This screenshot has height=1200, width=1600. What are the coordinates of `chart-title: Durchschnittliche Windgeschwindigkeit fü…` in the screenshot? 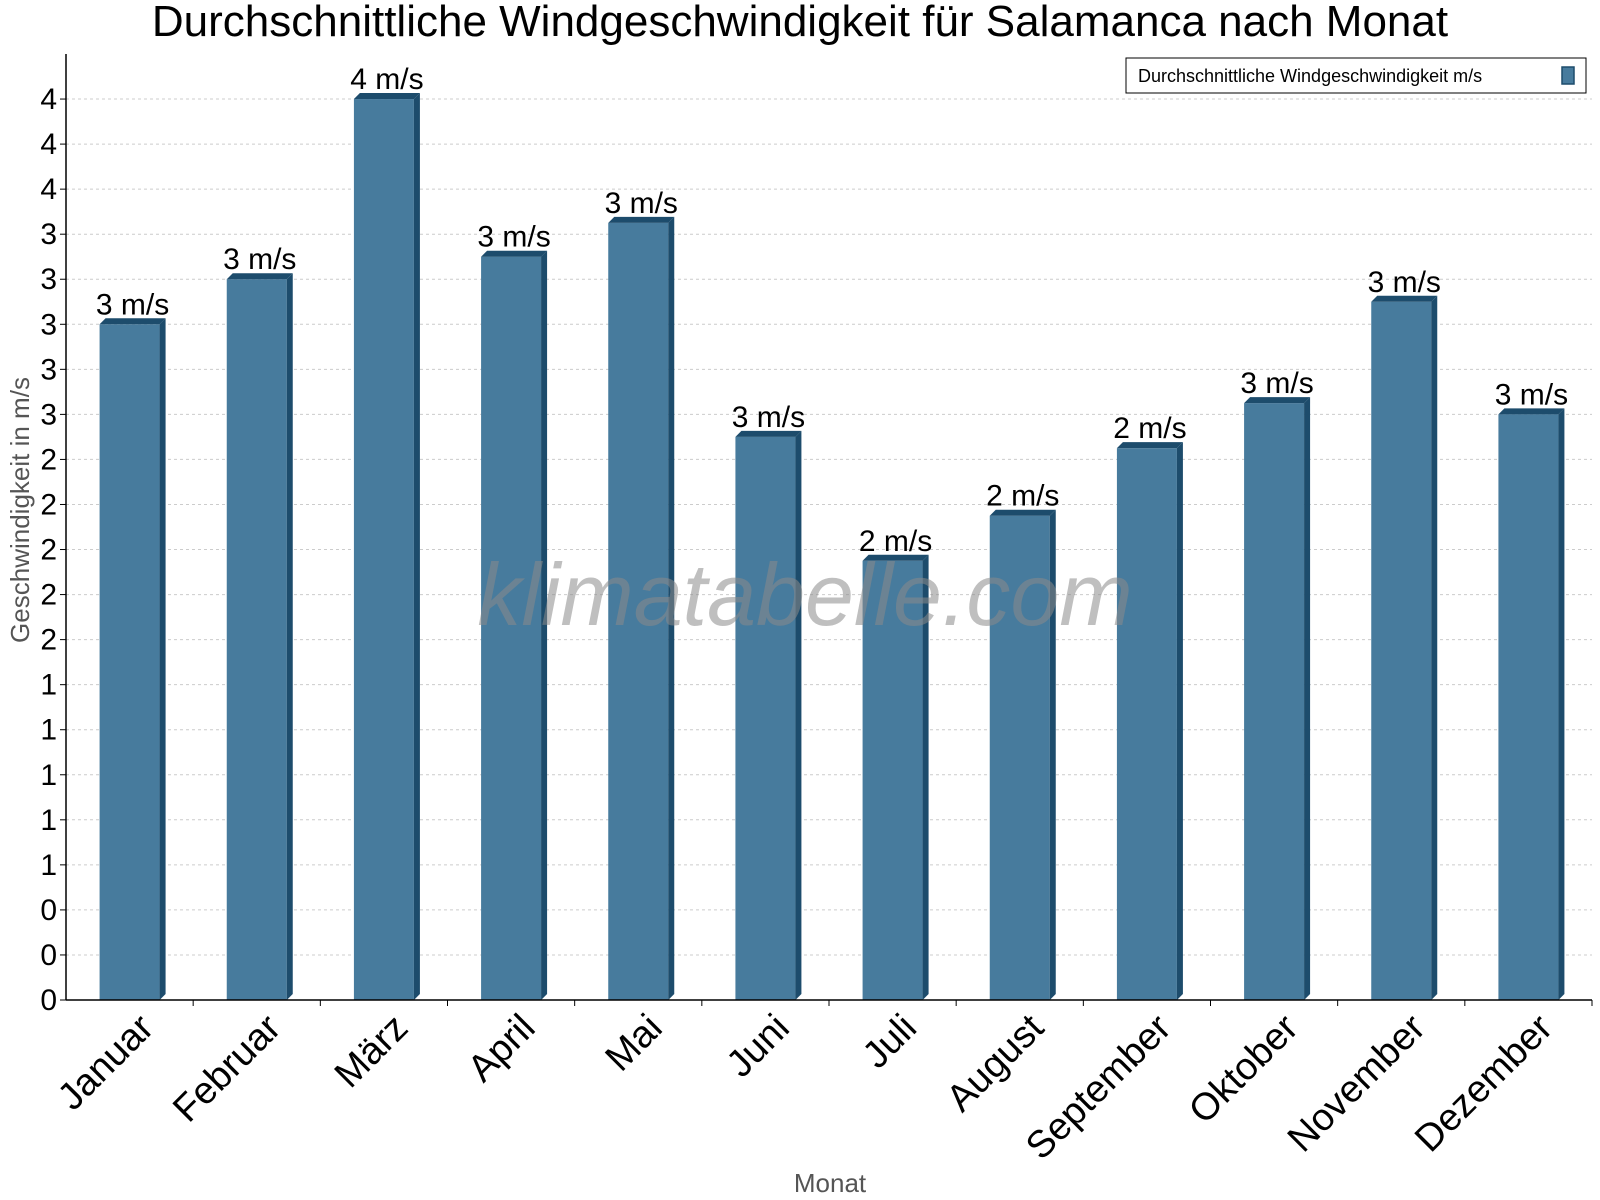 It's located at (800, 23).